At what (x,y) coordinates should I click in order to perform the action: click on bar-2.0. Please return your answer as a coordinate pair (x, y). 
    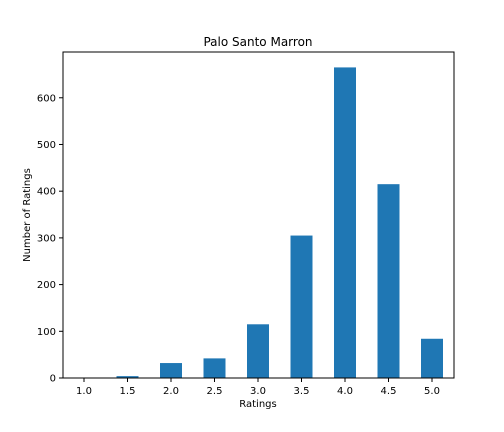
    Looking at the image, I should click on (171, 370).